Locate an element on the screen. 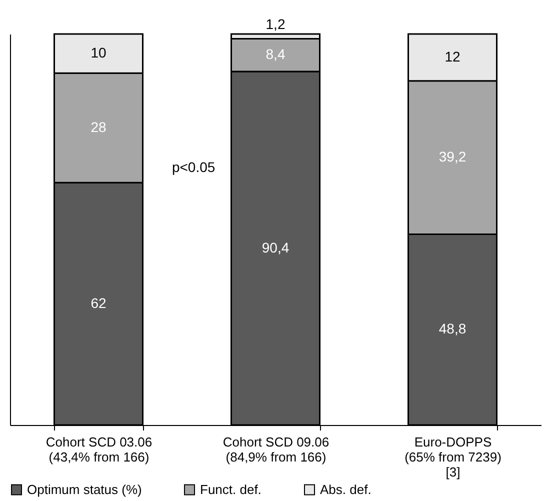 The image size is (545, 501). data-label: 12 is located at coordinates (452, 56).